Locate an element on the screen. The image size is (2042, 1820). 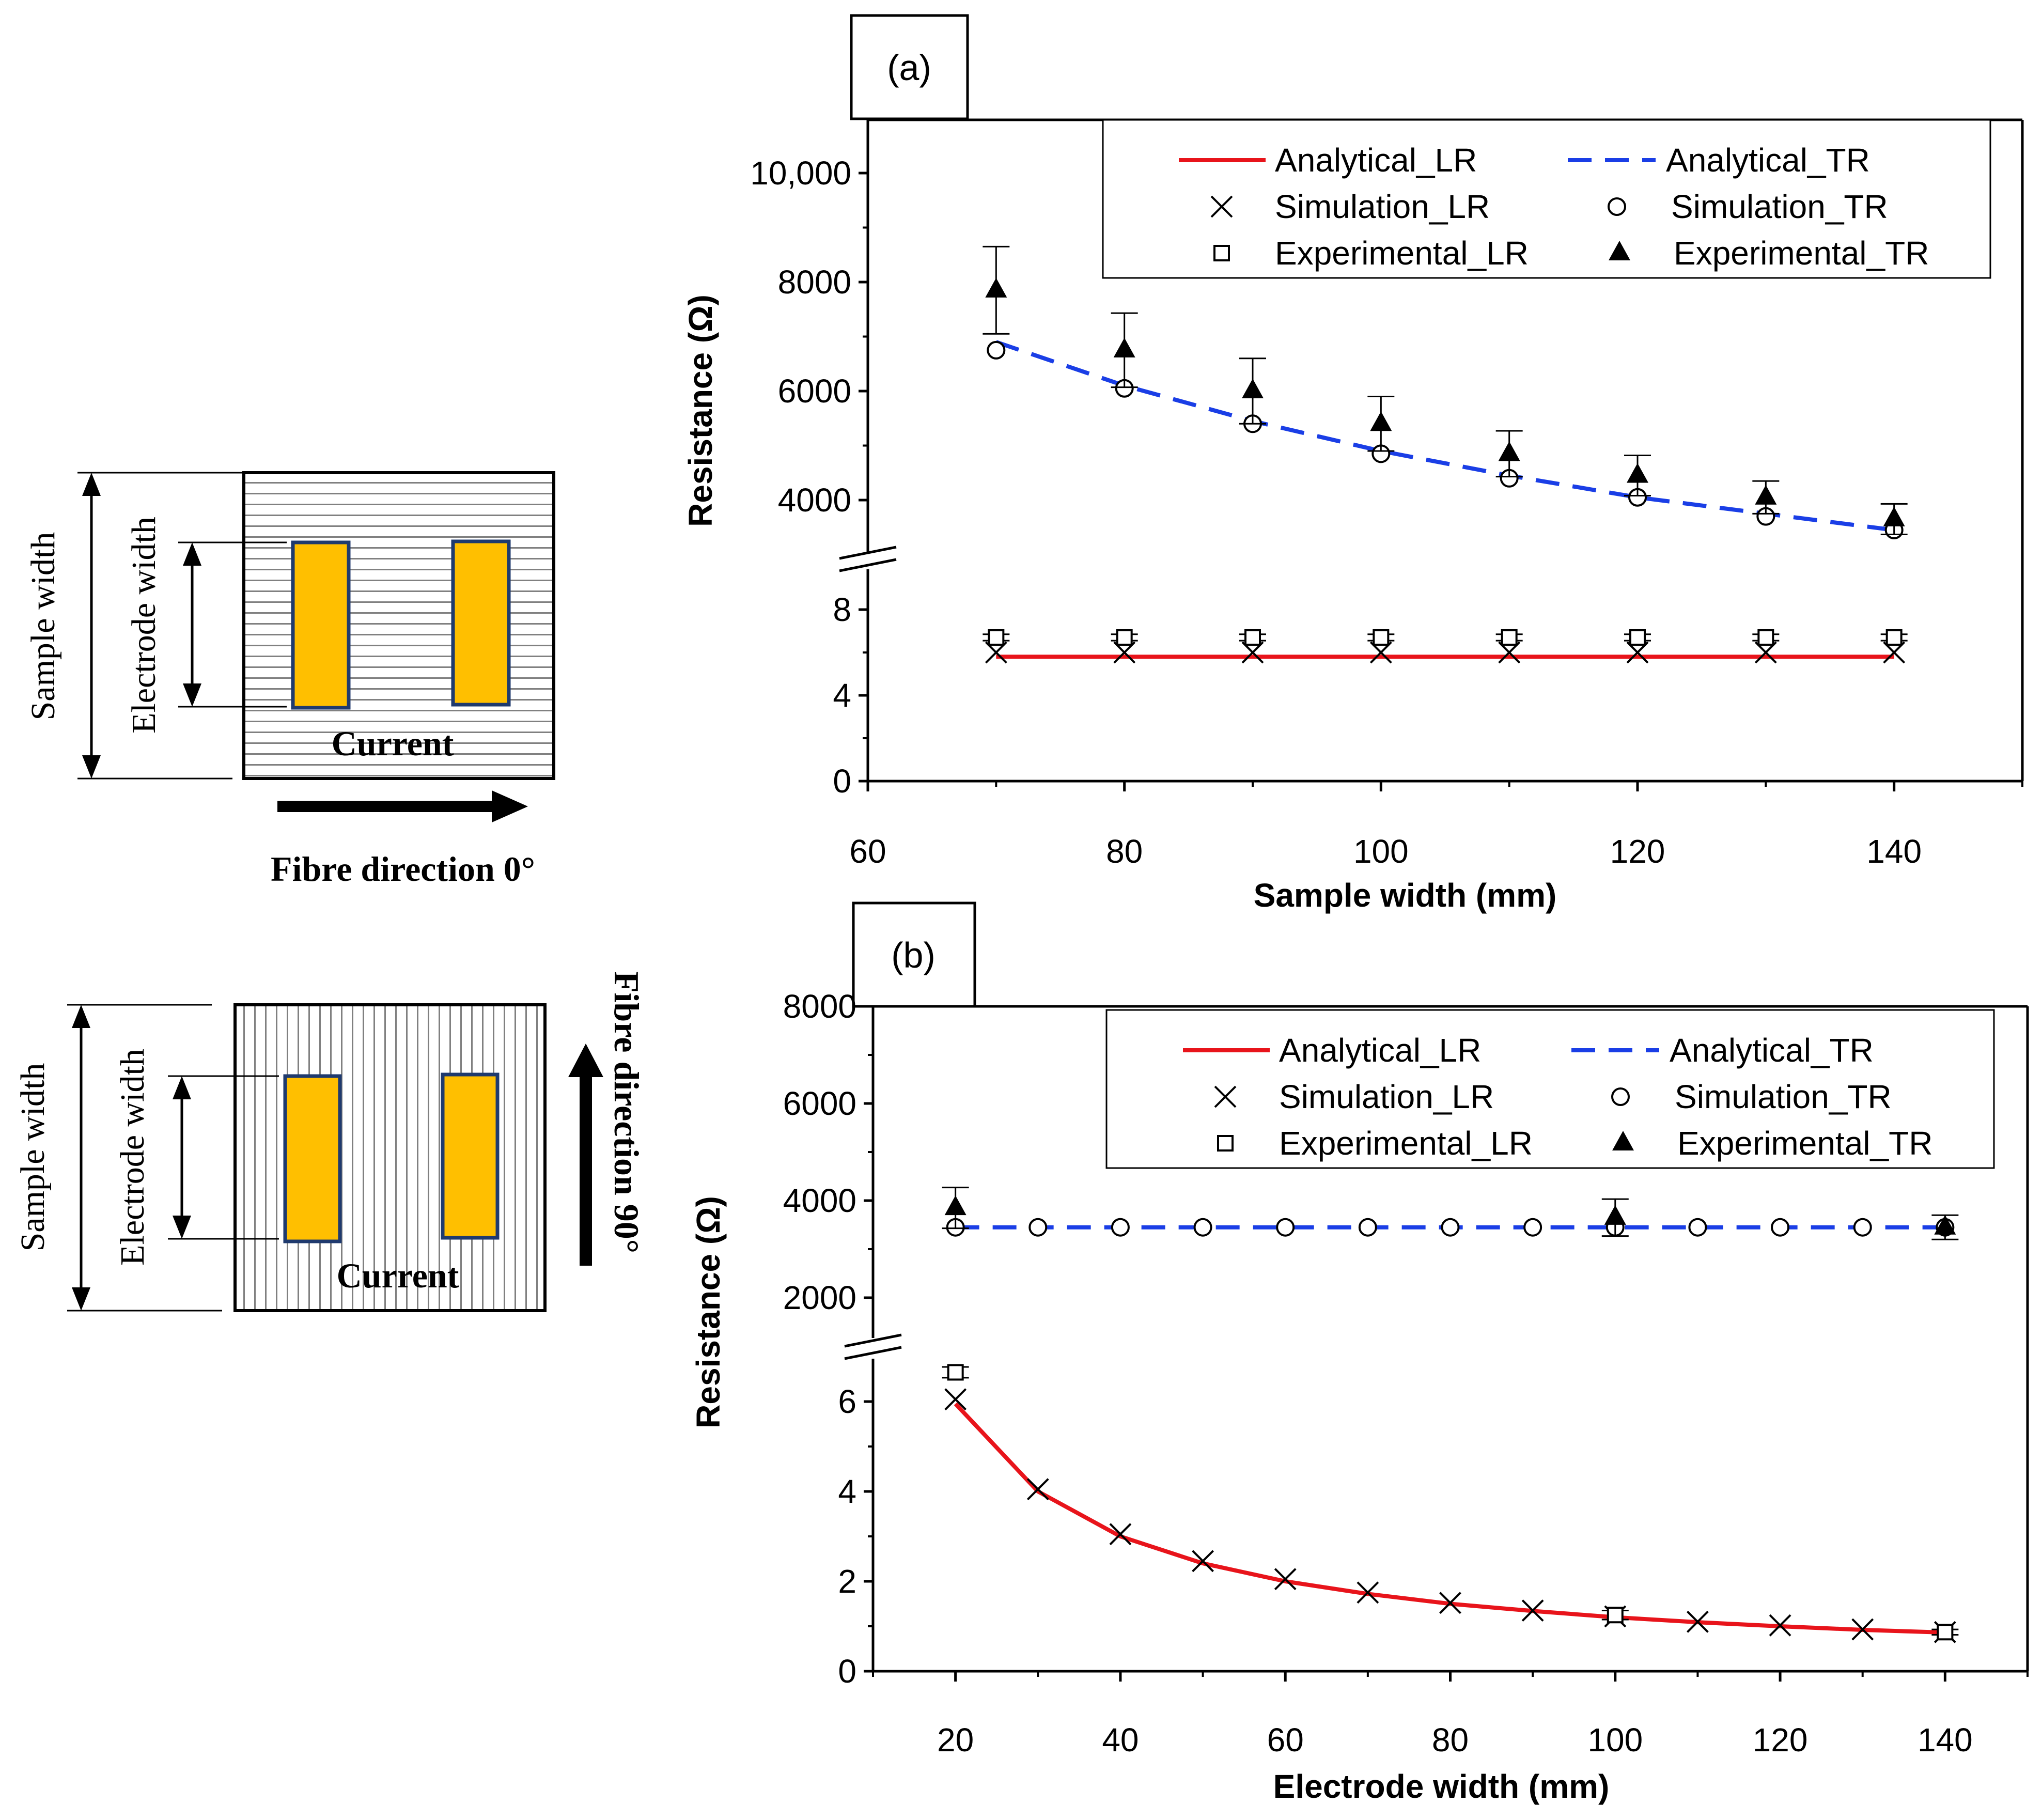
panel-label: (b) is located at coordinates (913, 955).